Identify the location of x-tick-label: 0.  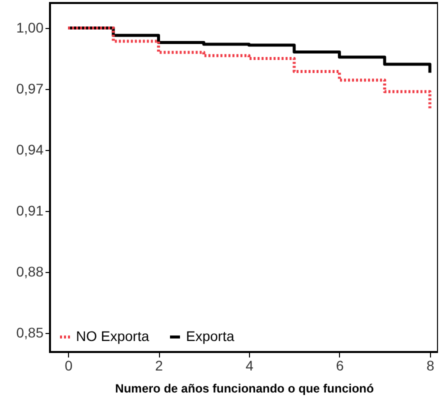
(68, 366).